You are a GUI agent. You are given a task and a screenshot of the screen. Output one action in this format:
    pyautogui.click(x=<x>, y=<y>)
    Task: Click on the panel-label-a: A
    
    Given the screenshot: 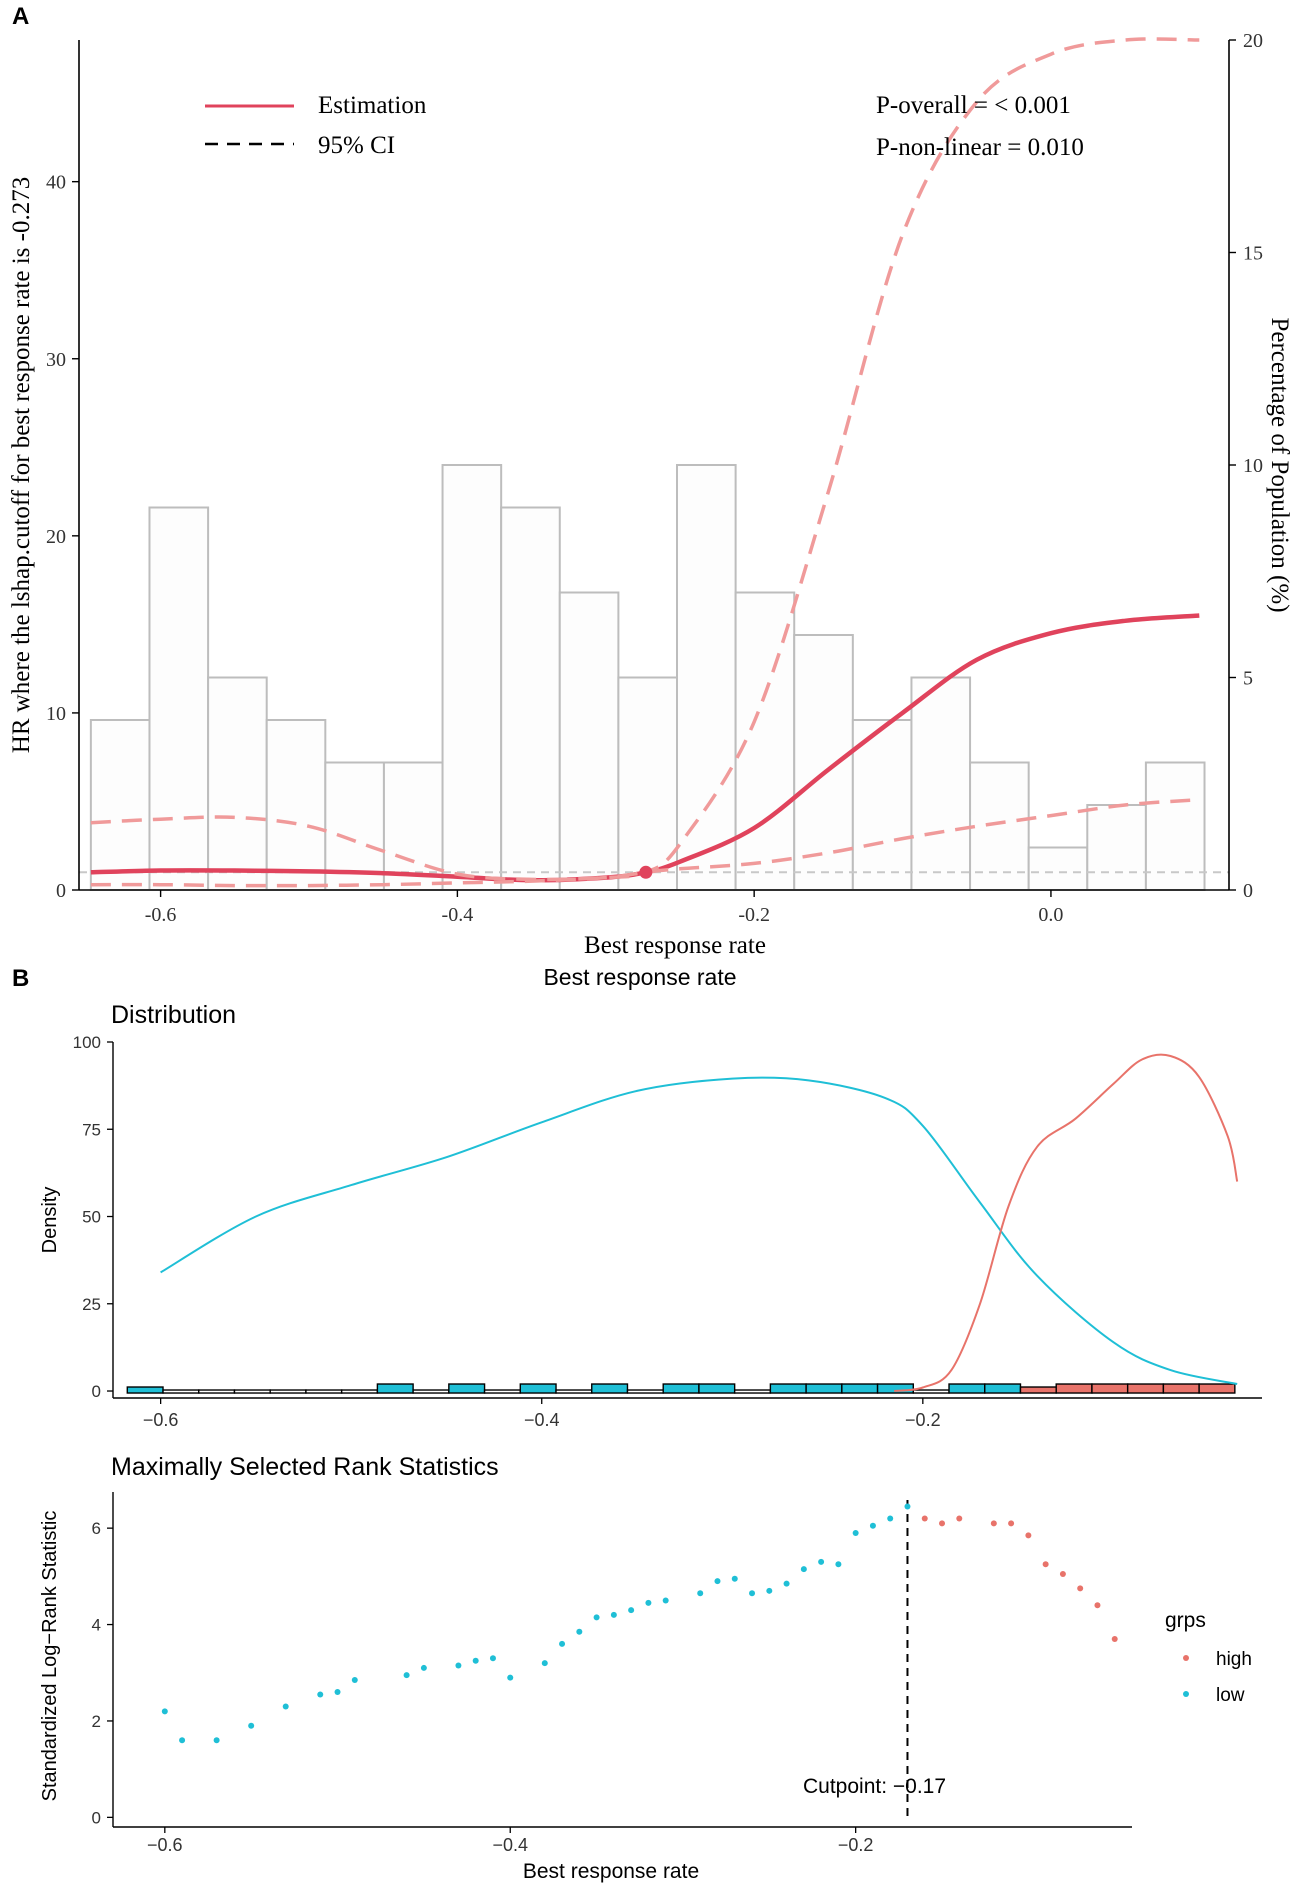 What is the action you would take?
    pyautogui.click(x=20, y=16)
    